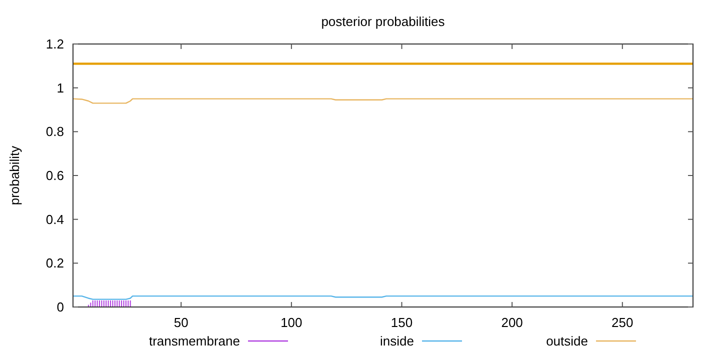 Image resolution: width=720 pixels, height=352 pixels. What do you see at coordinates (60, 88) in the screenshot?
I see `y-tick-label: 1` at bounding box center [60, 88].